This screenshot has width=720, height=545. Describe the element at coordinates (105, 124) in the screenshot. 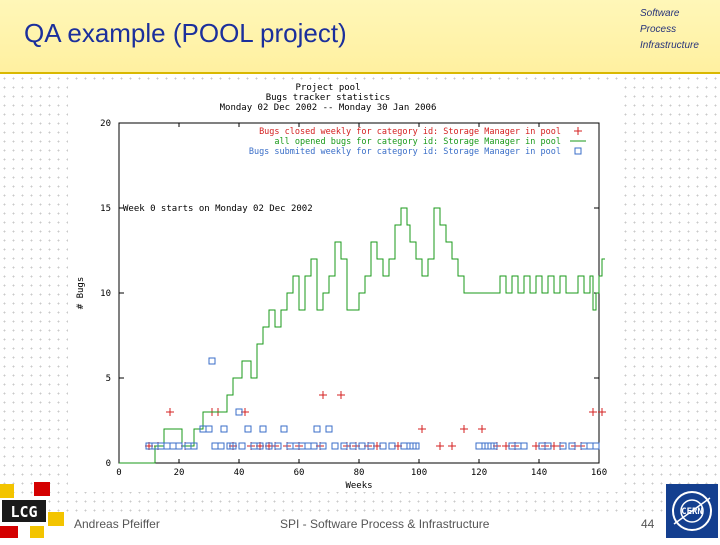

I see `y-tick-label: 20` at that location.